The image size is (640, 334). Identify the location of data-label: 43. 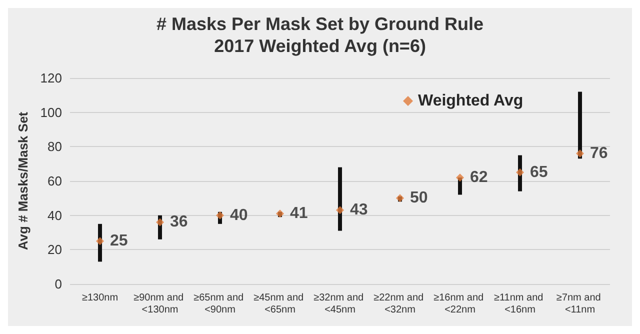
(359, 210).